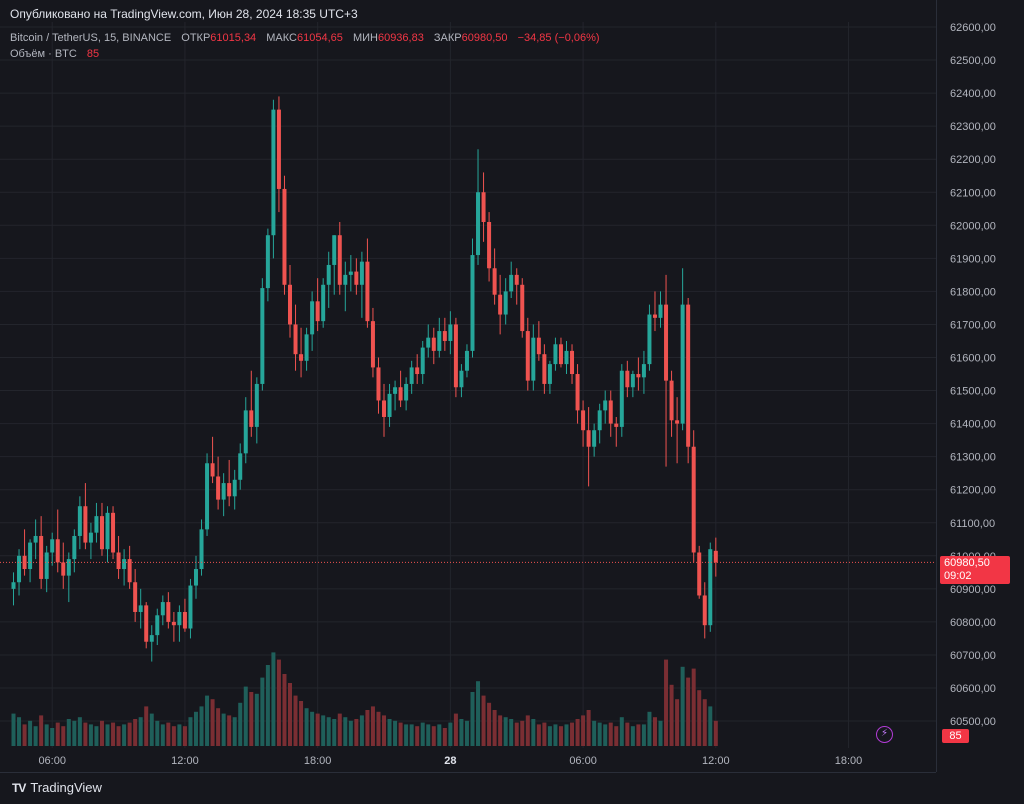 This screenshot has height=804, width=1024. I want to click on y-tick-label: 61700,00, so click(973, 325).